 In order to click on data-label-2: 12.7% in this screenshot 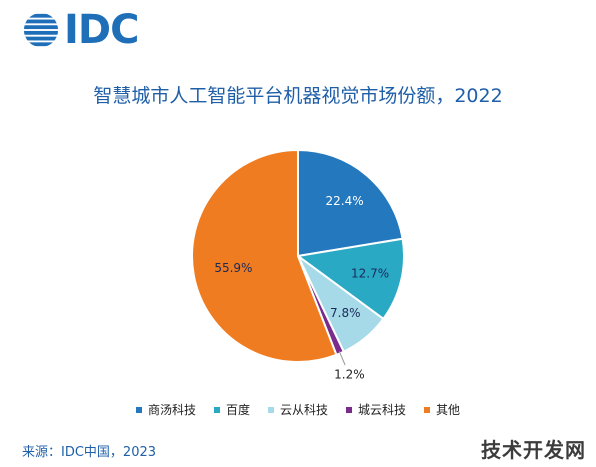, I will do `click(370, 273)`.